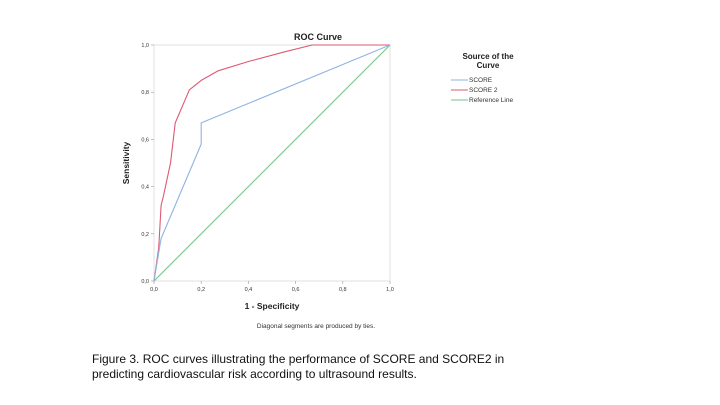 Image resolution: width=720 pixels, height=405 pixels. Describe the element at coordinates (318, 37) in the screenshot. I see `chart-title: ROC Curve` at that location.